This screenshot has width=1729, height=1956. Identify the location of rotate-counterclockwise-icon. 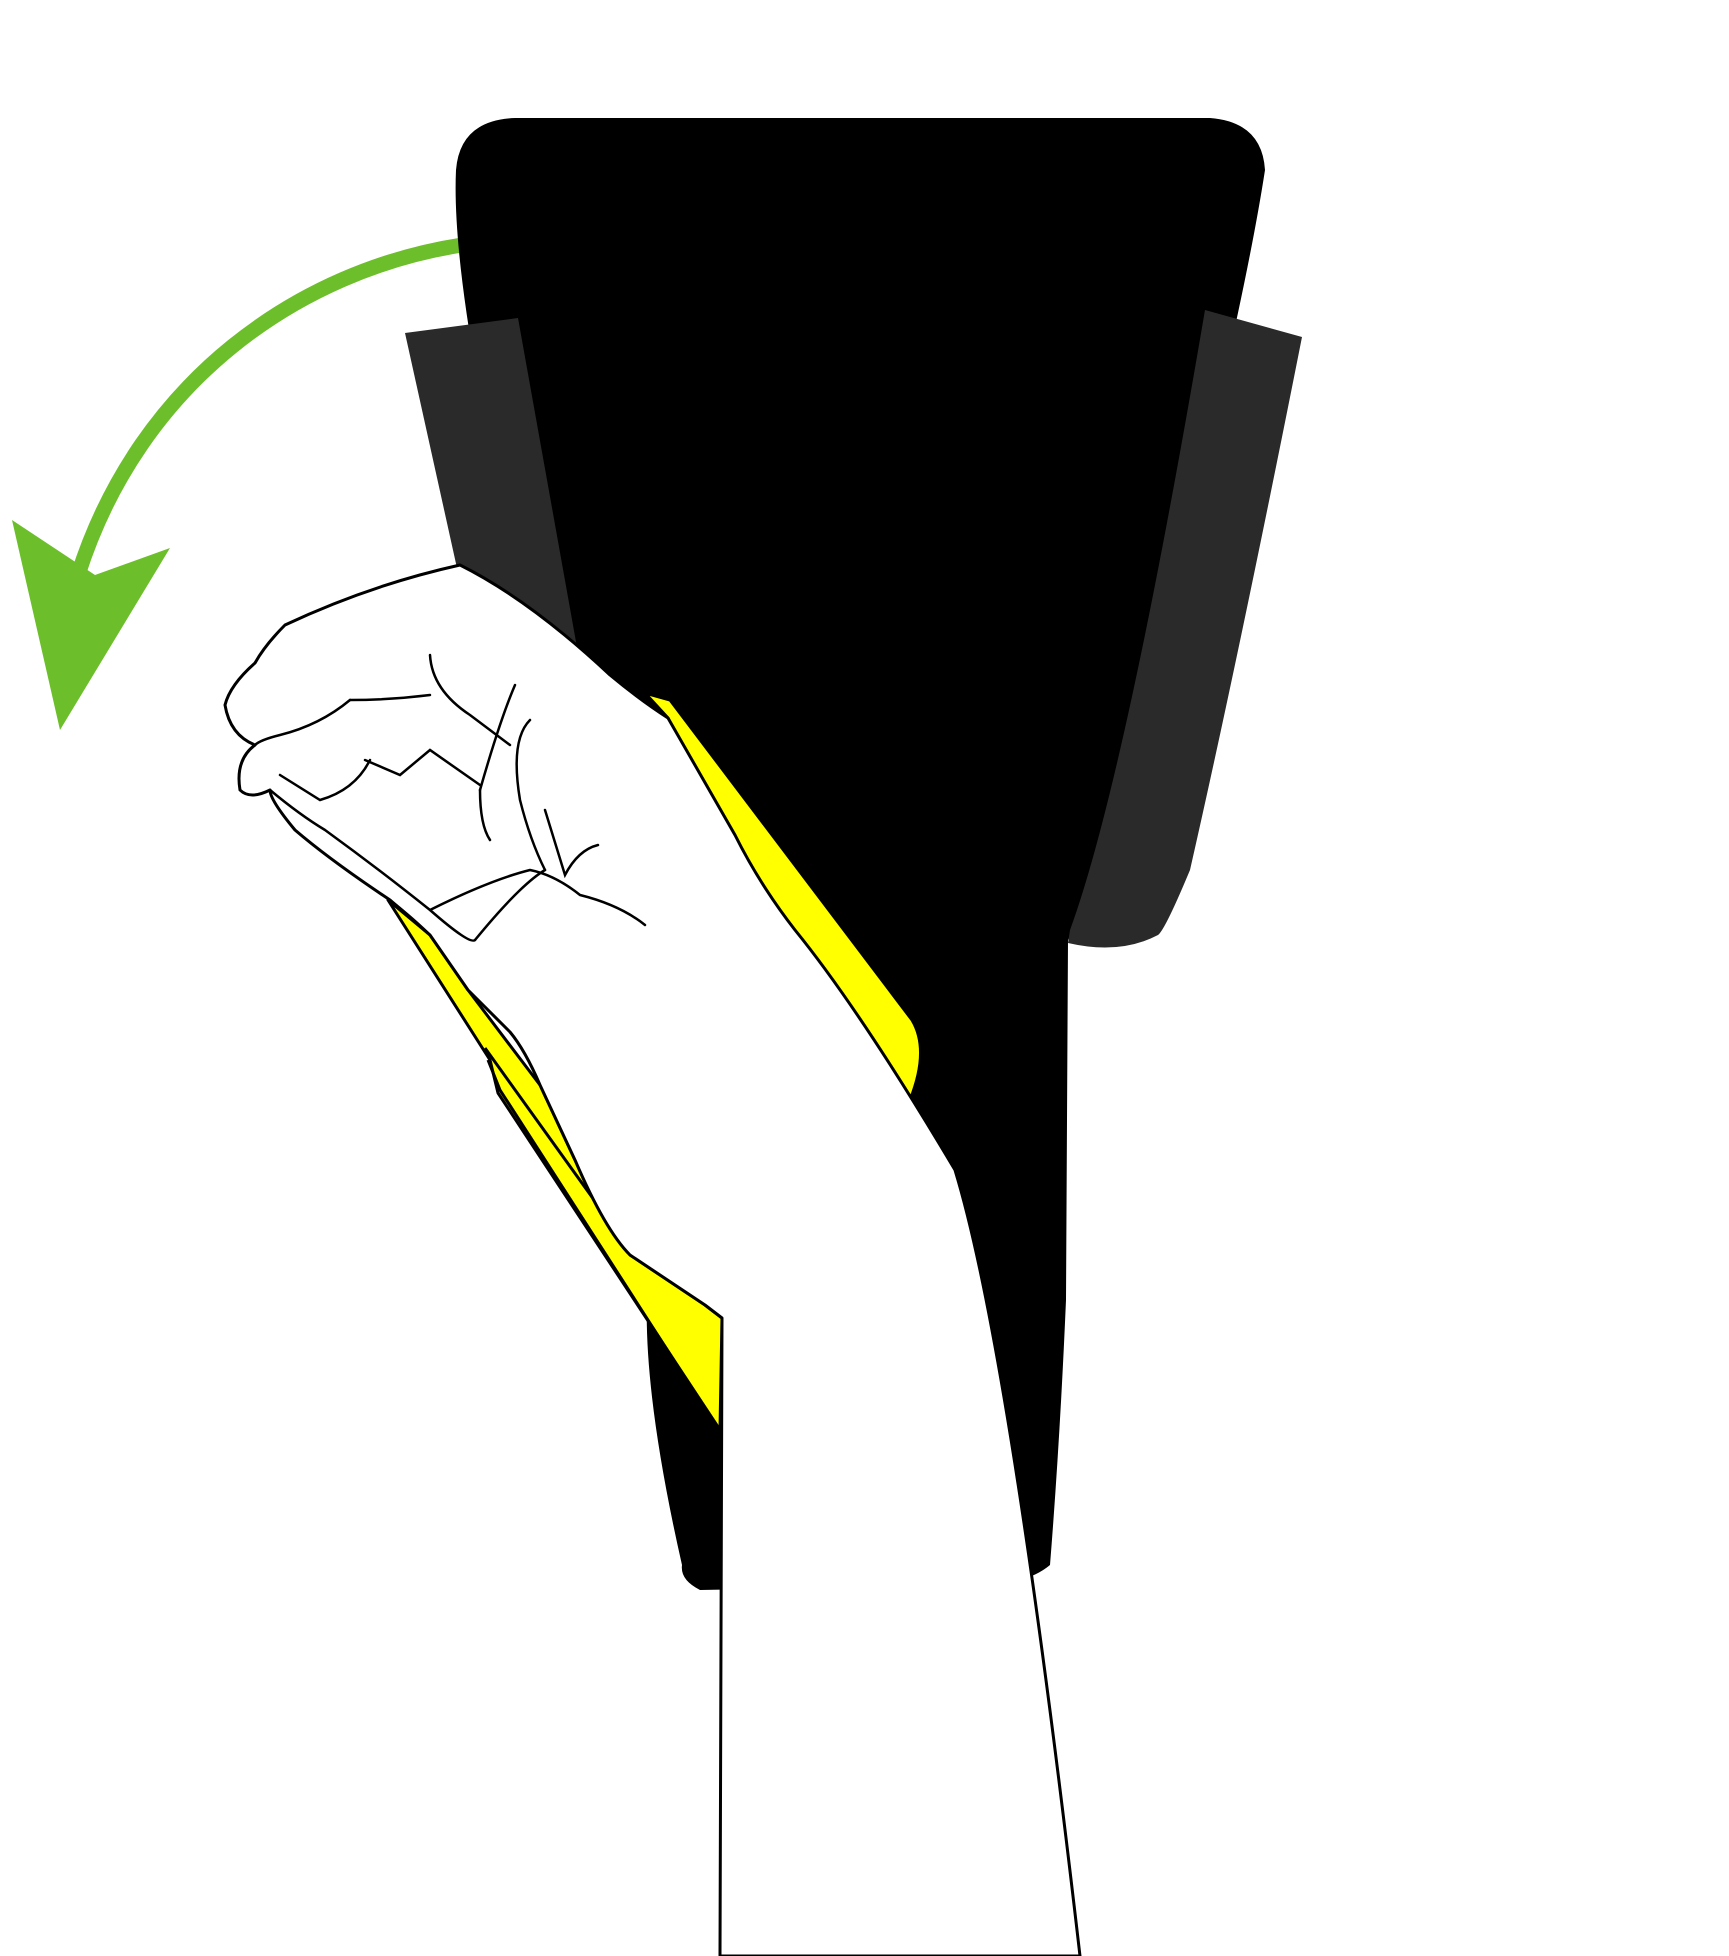
(238, 483).